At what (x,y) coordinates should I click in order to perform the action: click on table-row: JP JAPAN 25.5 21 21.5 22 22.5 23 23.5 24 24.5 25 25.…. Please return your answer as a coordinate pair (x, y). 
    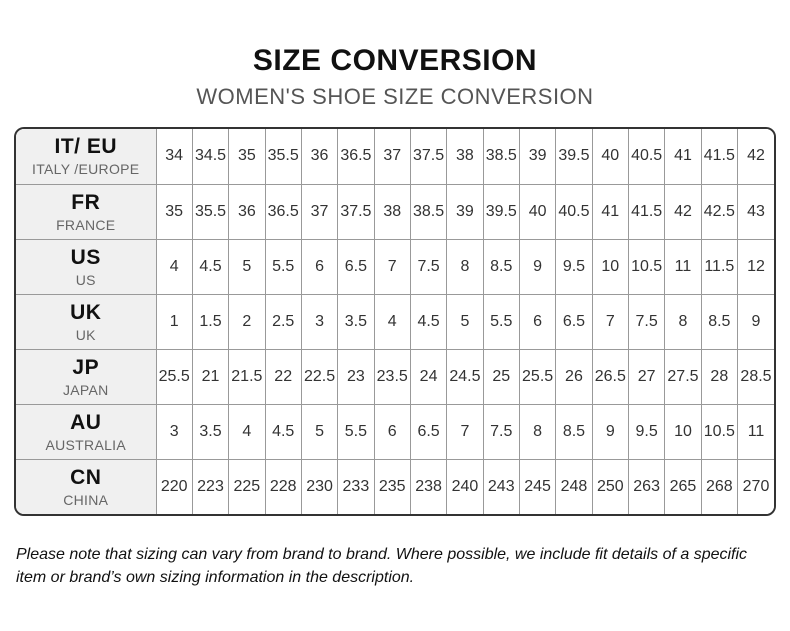
    Looking at the image, I should click on (395, 376).